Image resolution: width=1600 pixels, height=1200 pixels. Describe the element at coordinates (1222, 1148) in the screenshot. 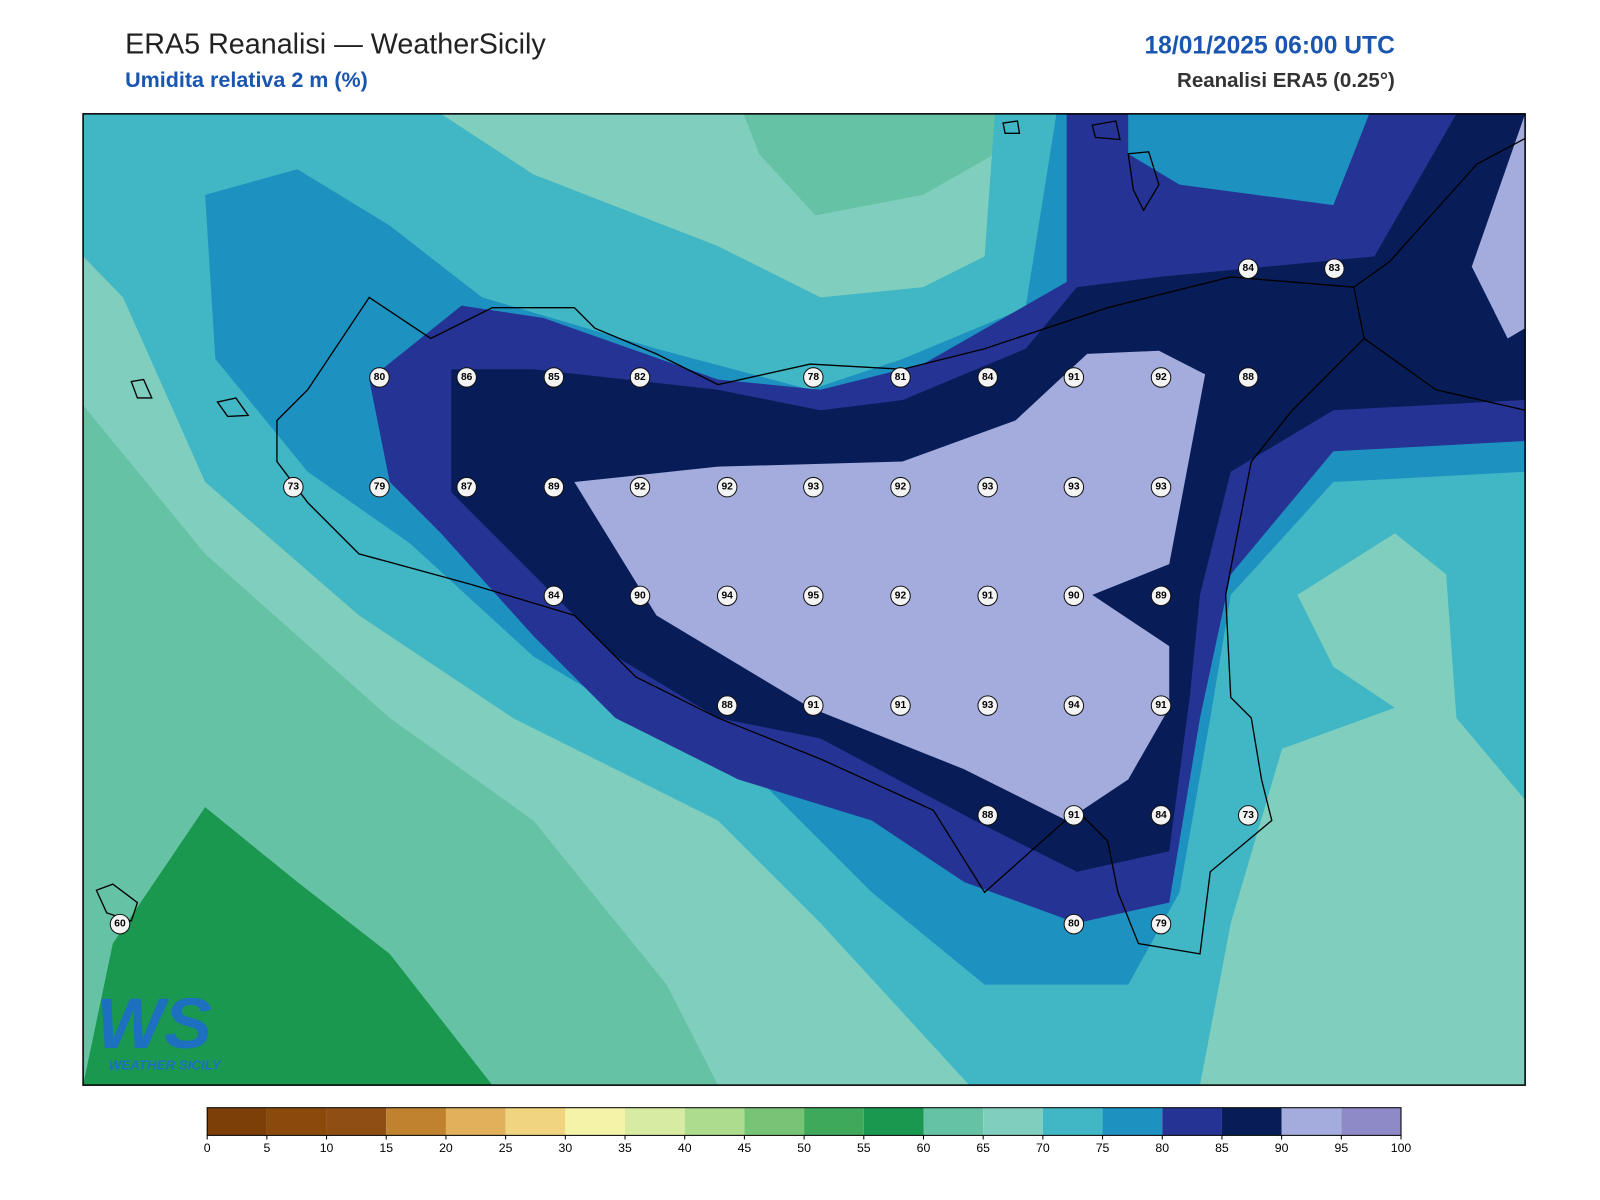

I see `colorbar-tick-label: 85` at that location.